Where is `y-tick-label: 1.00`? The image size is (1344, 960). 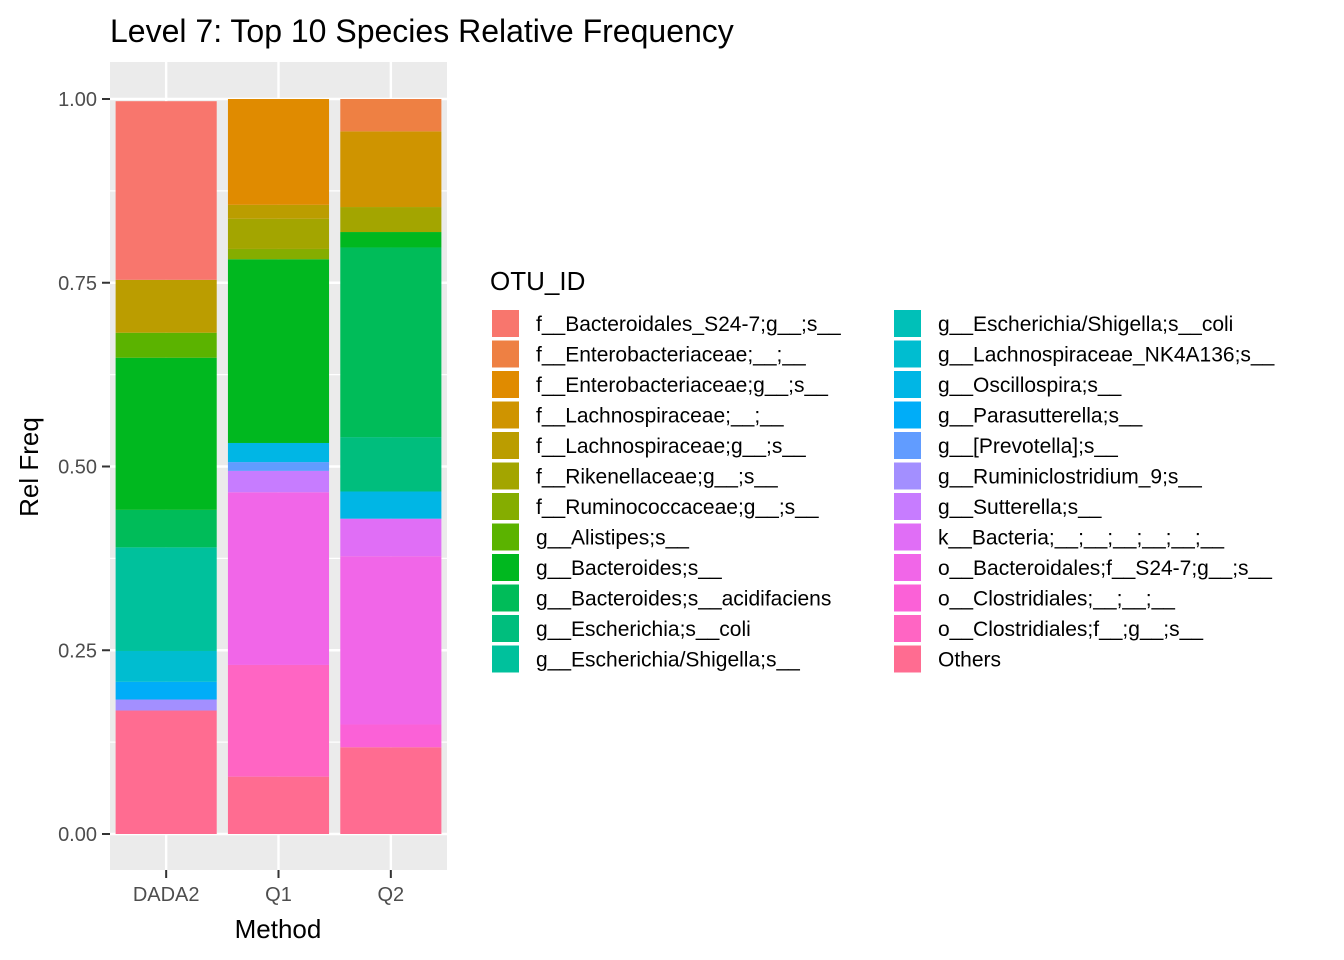
y-tick-label: 1.00 is located at coordinates (77, 100).